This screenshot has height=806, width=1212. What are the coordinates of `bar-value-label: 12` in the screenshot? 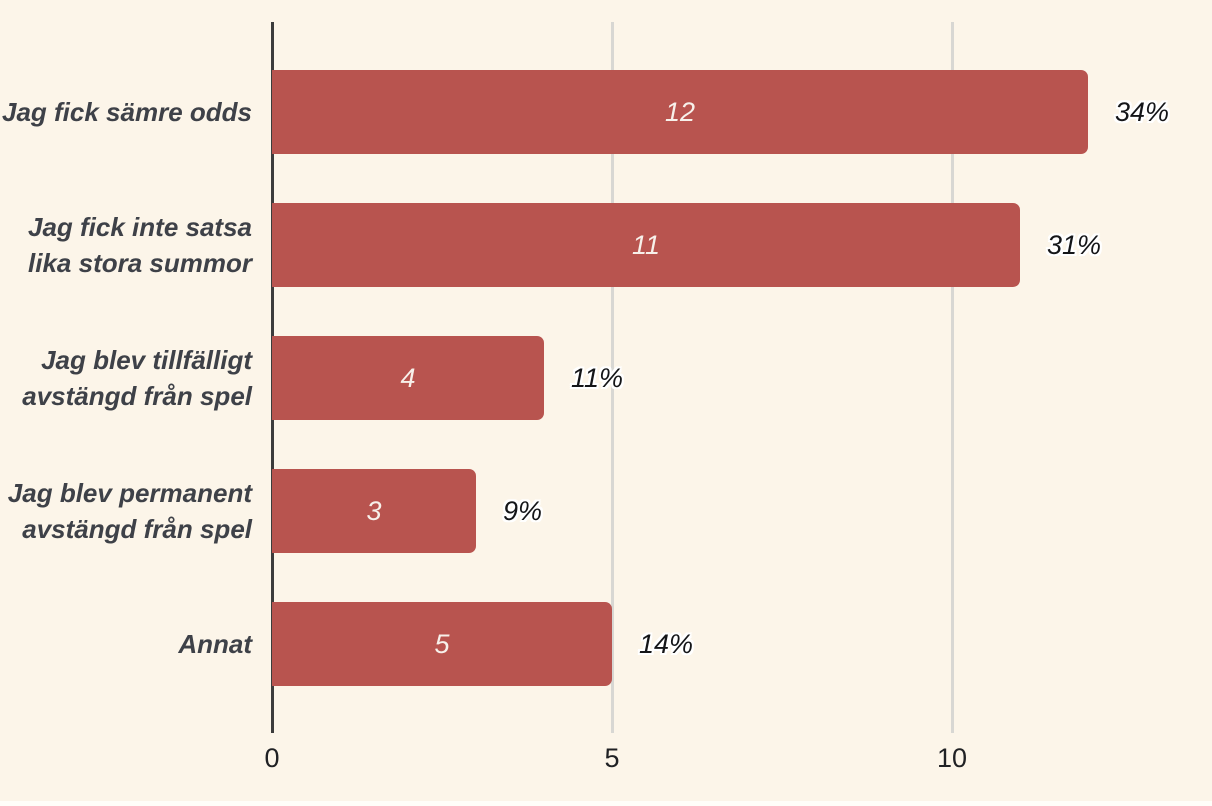 It's located at (680, 111).